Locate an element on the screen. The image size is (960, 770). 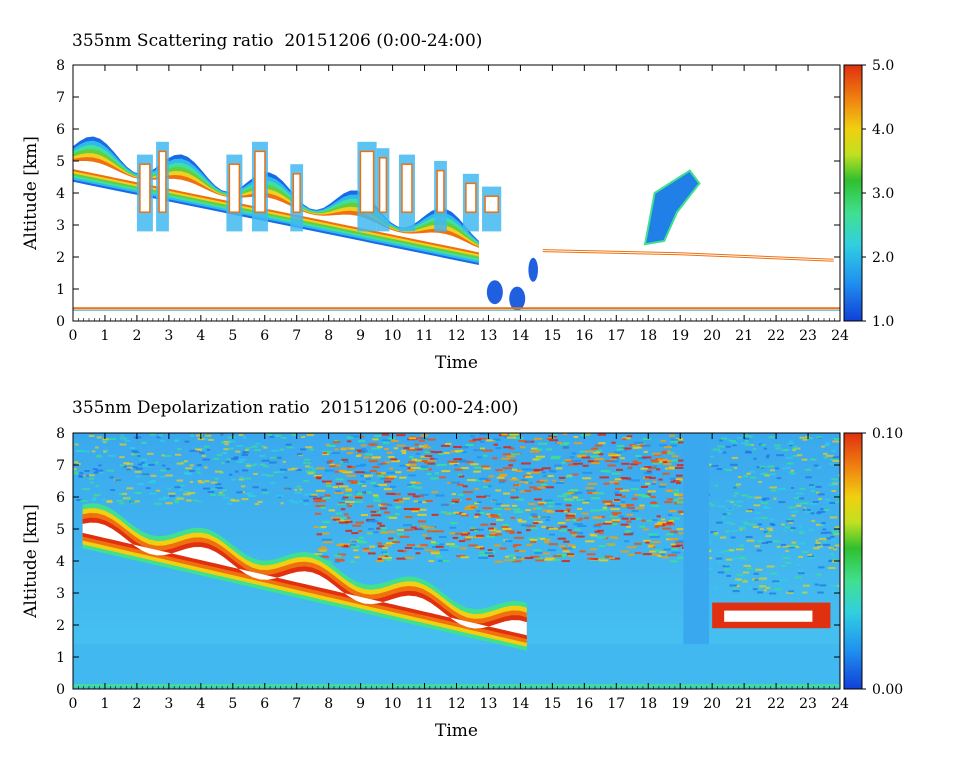
cloud-core is located at coordinates (145, 188).